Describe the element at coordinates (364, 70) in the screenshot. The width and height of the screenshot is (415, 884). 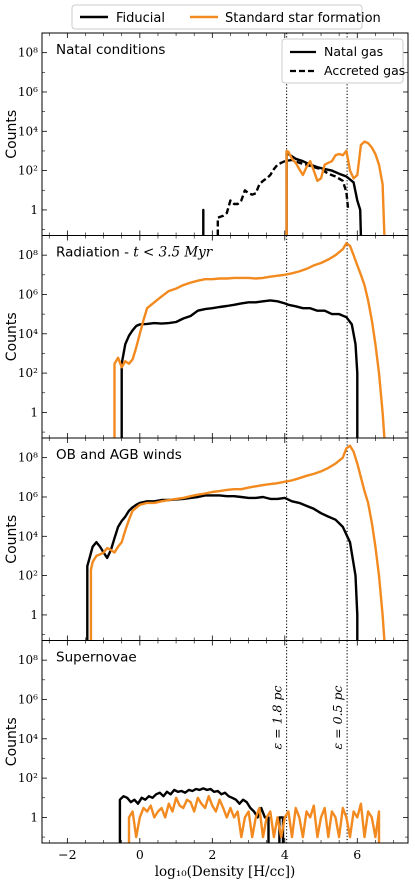
I see `natal-legend-label-2: Accreted gas` at that location.